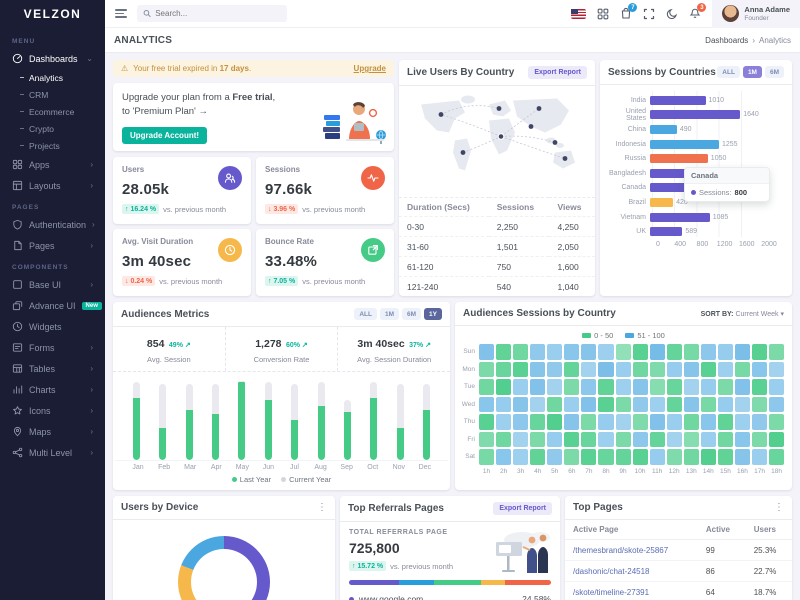  I want to click on column-bar-jun, so click(268, 420).